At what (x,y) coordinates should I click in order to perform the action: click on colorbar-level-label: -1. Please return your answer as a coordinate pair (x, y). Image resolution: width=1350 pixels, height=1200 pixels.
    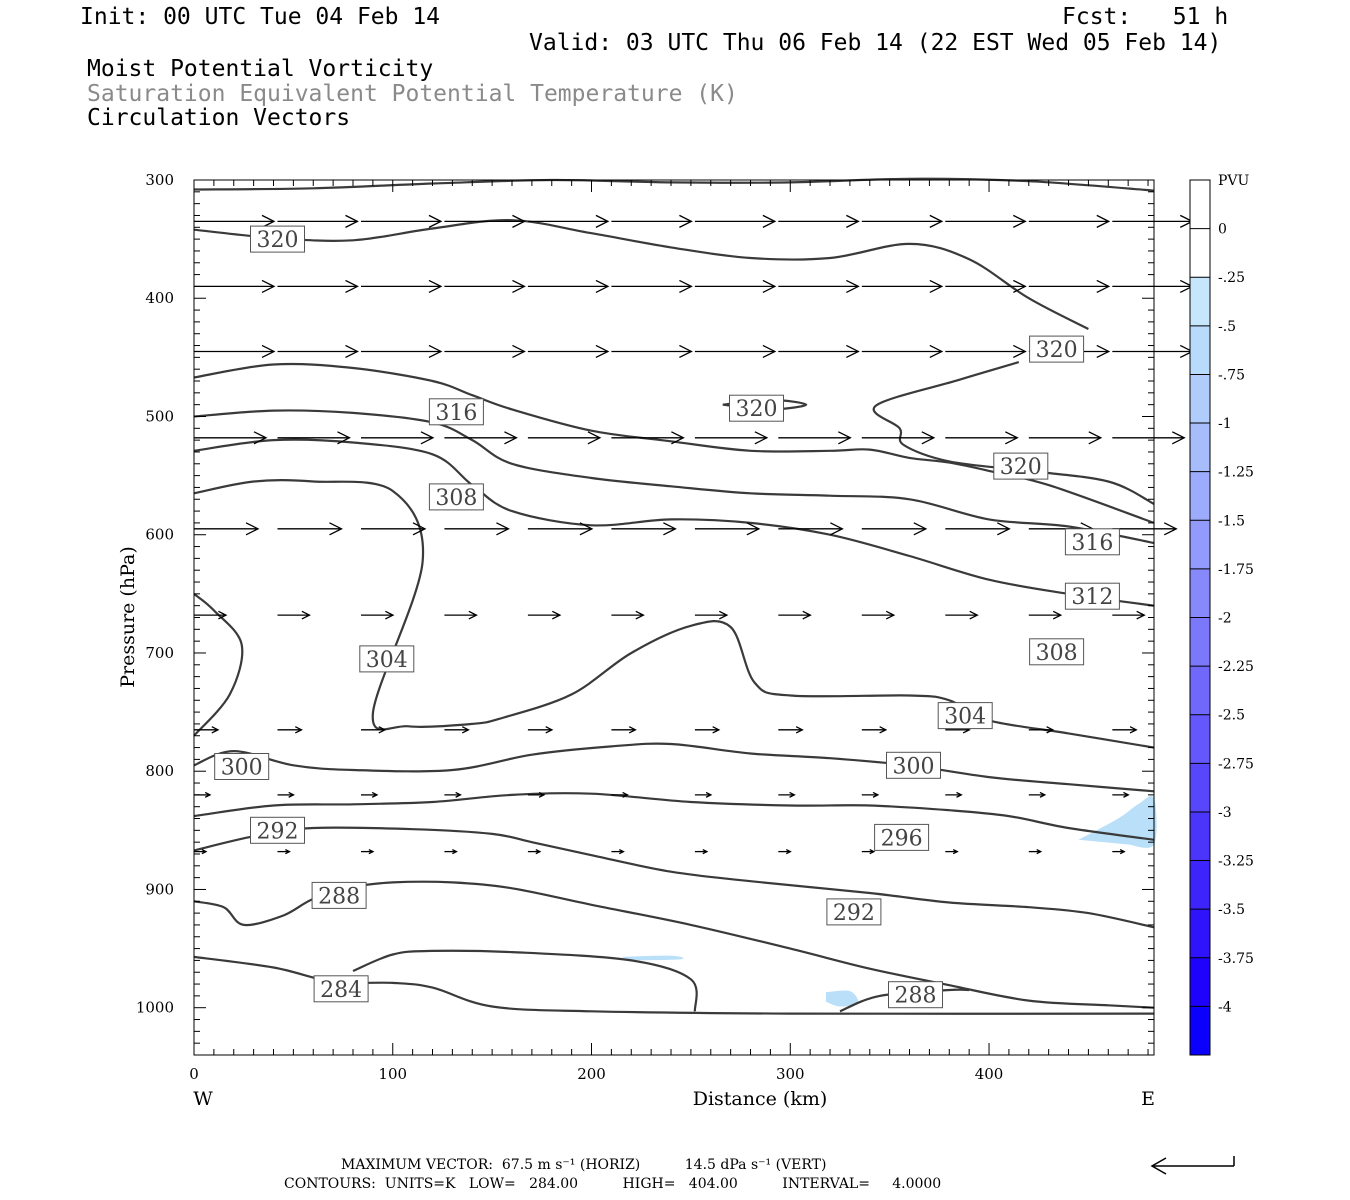
    Looking at the image, I should click on (1225, 424).